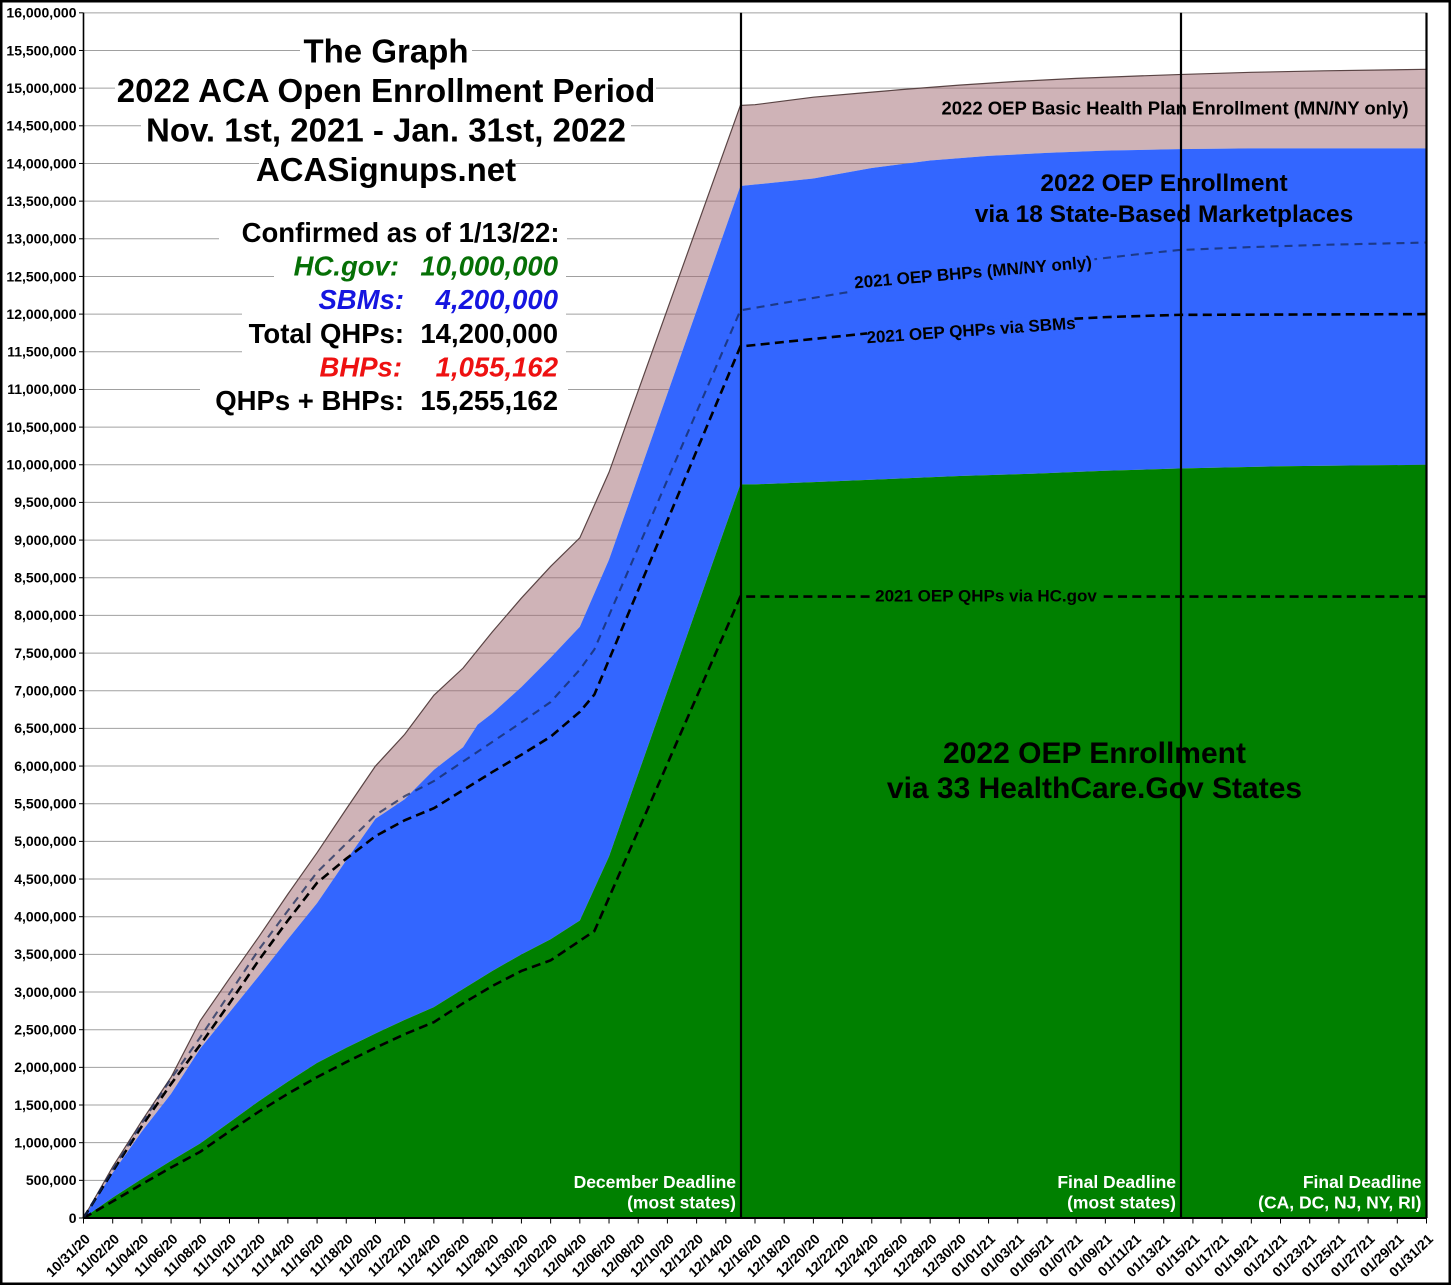 The image size is (1451, 1285). I want to click on svg-text: 2,000,000, so click(45, 1067).